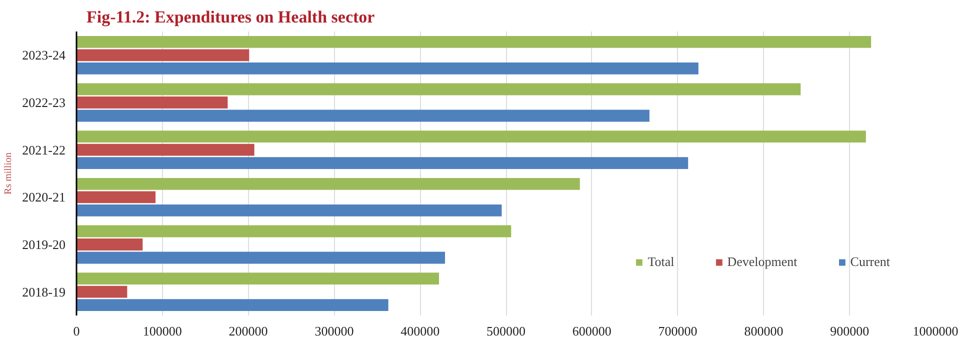 This screenshot has height=341, width=980. I want to click on x-tick-label: 700000, so click(678, 331).